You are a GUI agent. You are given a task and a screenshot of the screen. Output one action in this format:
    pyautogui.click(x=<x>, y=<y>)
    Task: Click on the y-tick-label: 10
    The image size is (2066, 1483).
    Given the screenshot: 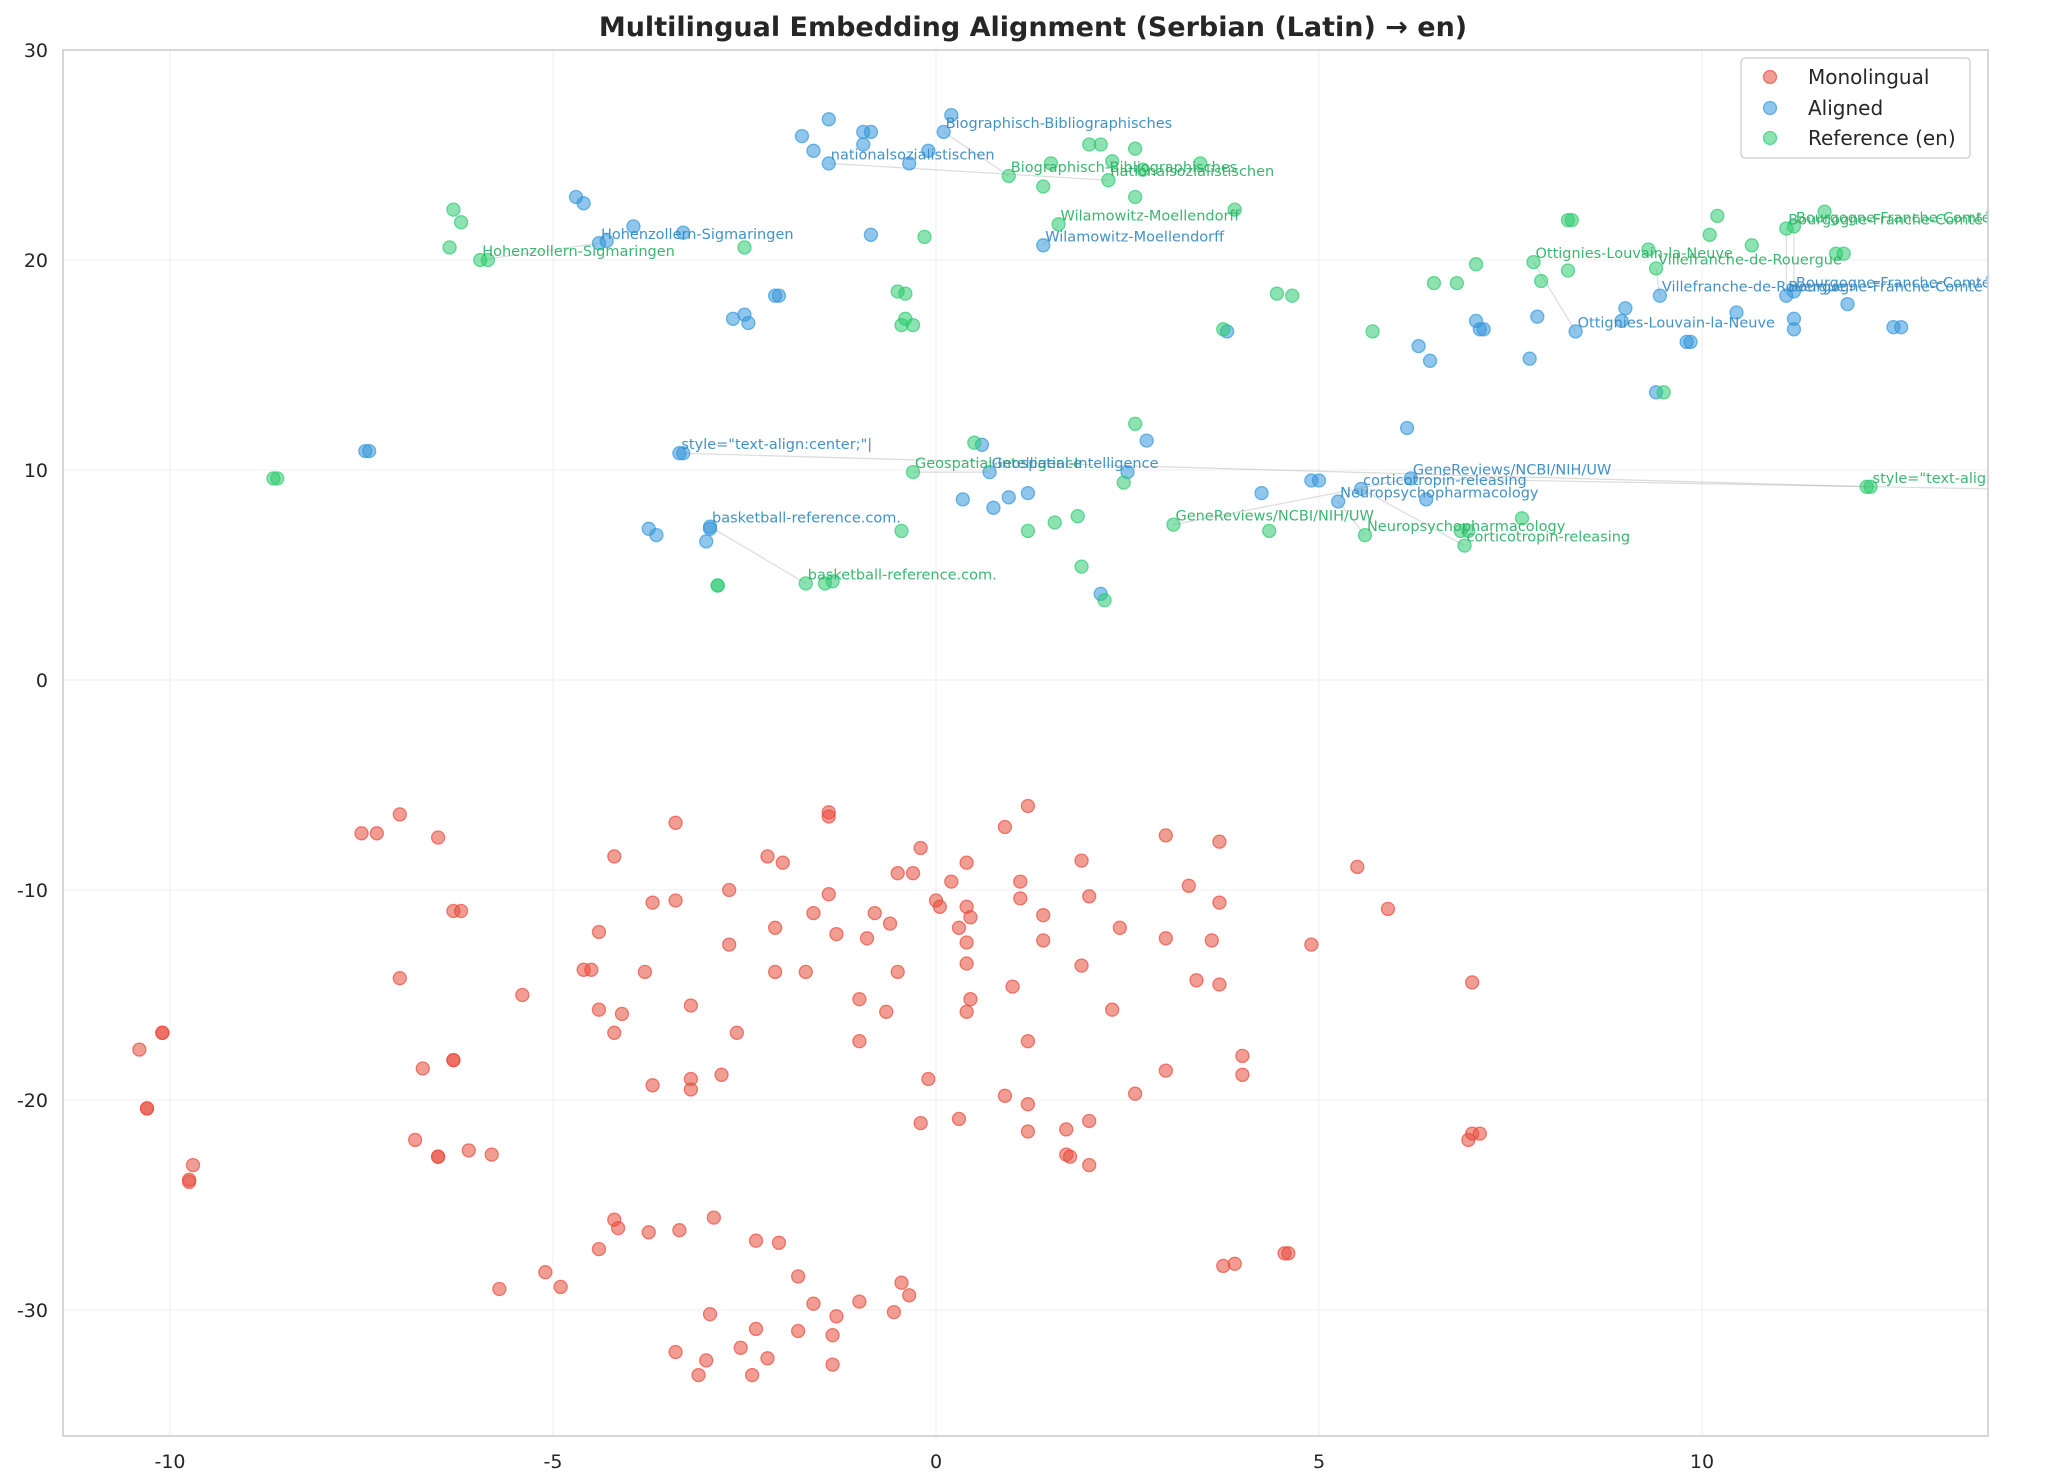 What is the action you would take?
    pyautogui.click(x=36, y=471)
    